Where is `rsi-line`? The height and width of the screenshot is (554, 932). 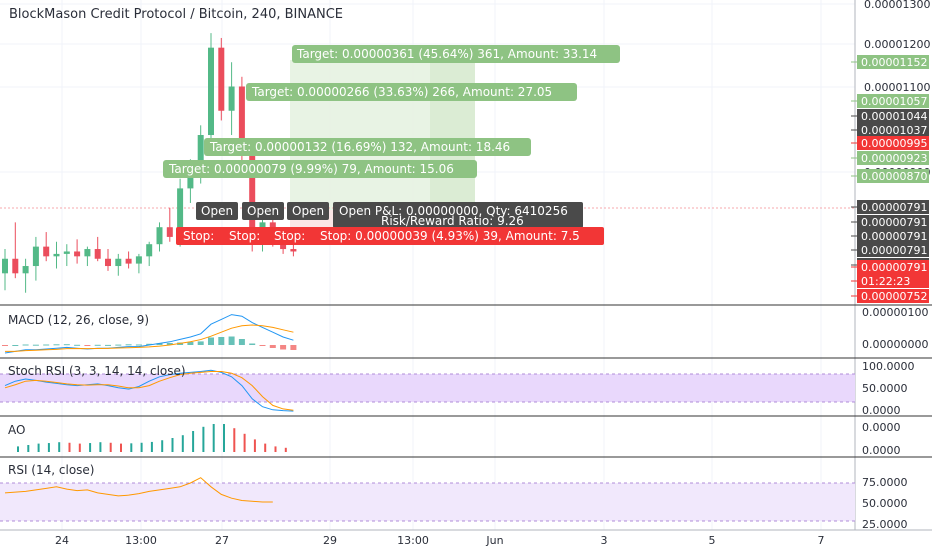 rsi-line is located at coordinates (138, 490).